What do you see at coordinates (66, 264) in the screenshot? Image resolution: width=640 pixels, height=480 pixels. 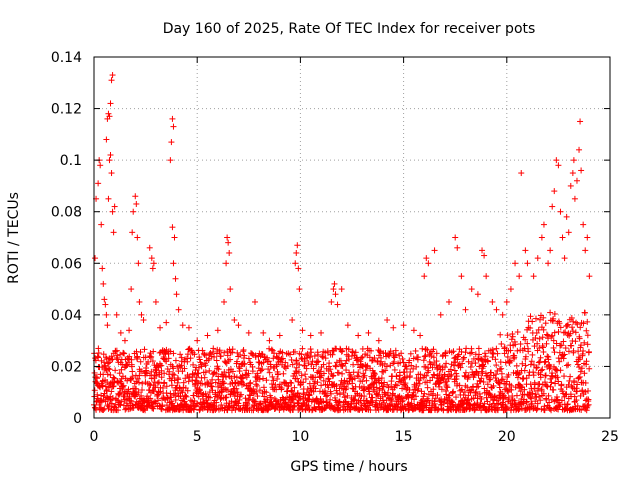 I see `y-tick-label: 0.06` at bounding box center [66, 264].